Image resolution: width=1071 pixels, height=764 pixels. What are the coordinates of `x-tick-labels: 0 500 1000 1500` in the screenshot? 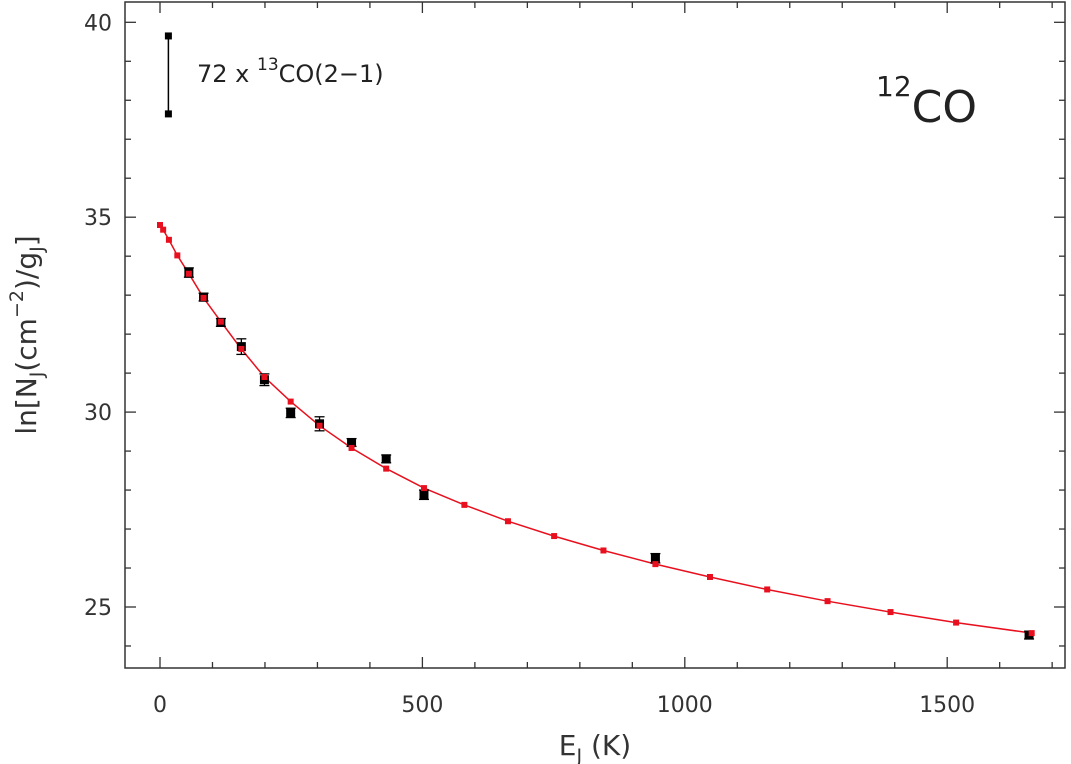 It's located at (564, 705).